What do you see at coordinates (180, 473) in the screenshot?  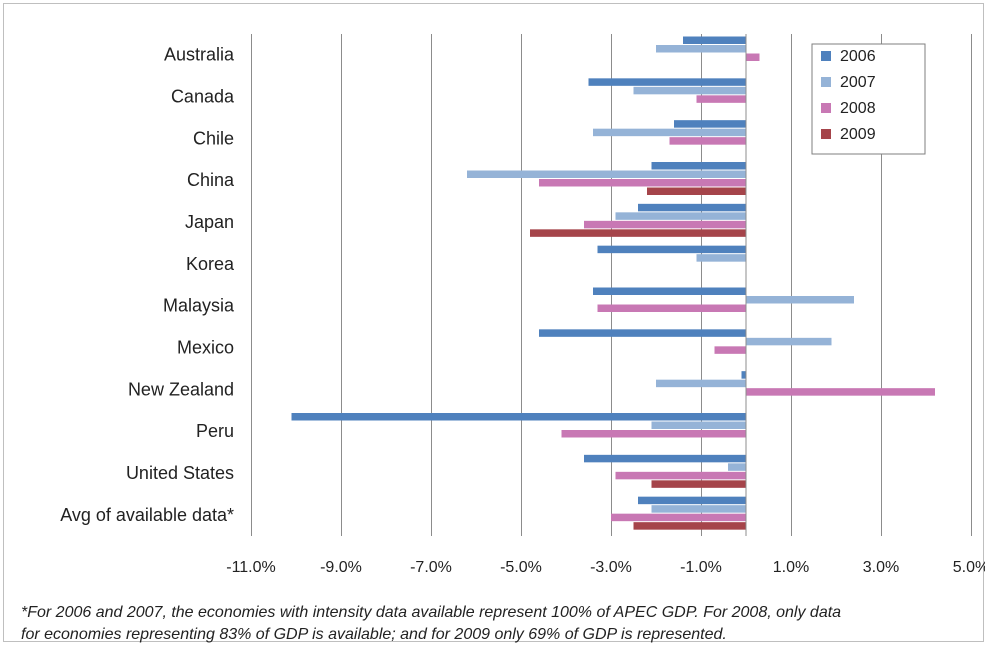 I see `category-label: United States` at bounding box center [180, 473].